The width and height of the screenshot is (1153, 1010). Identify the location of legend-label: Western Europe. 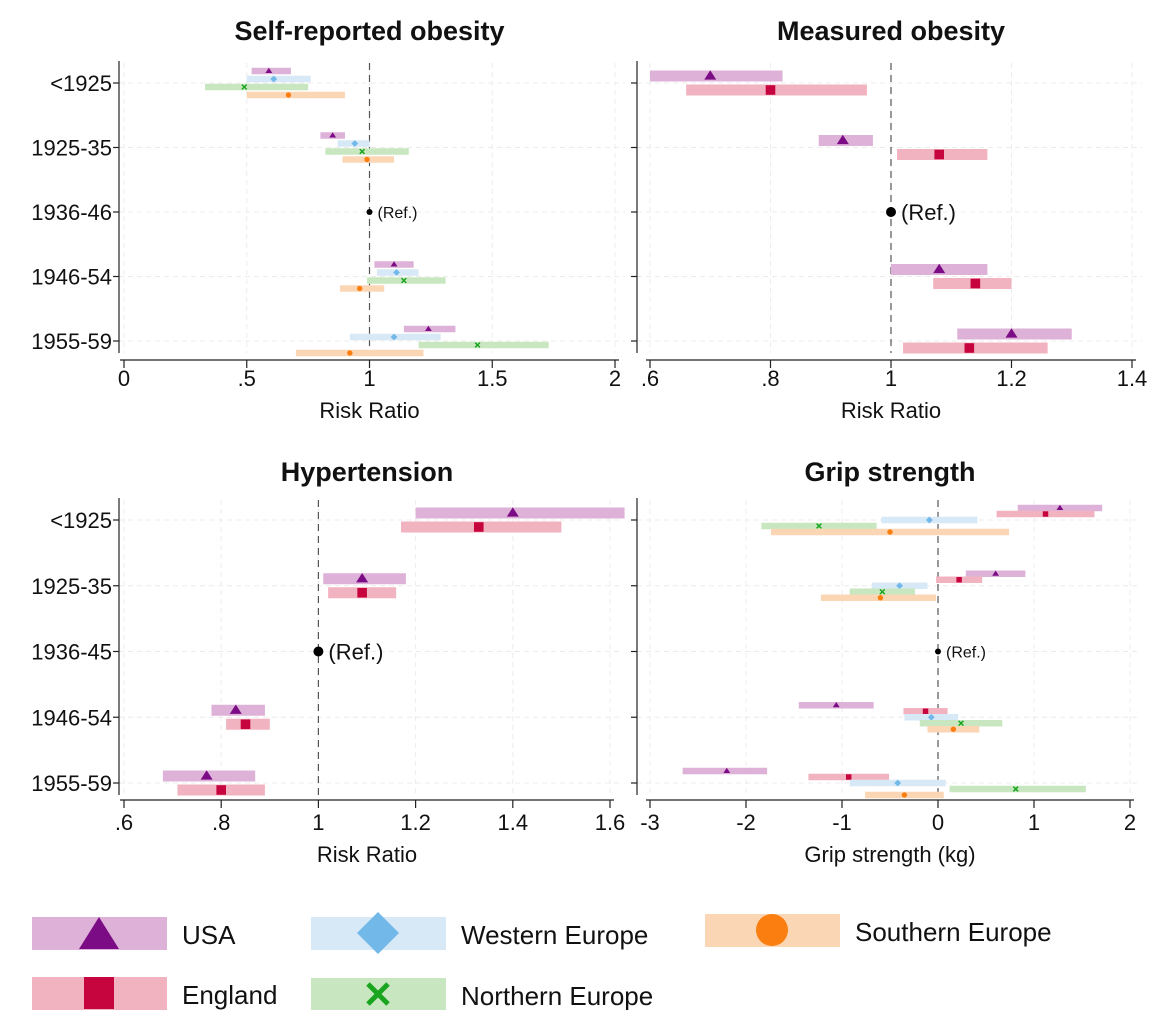
(554, 935).